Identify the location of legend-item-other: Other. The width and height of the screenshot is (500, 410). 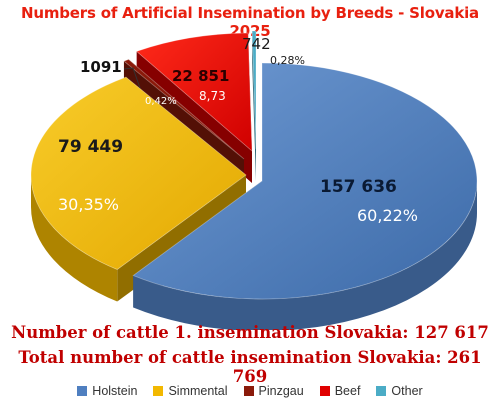
(399, 391).